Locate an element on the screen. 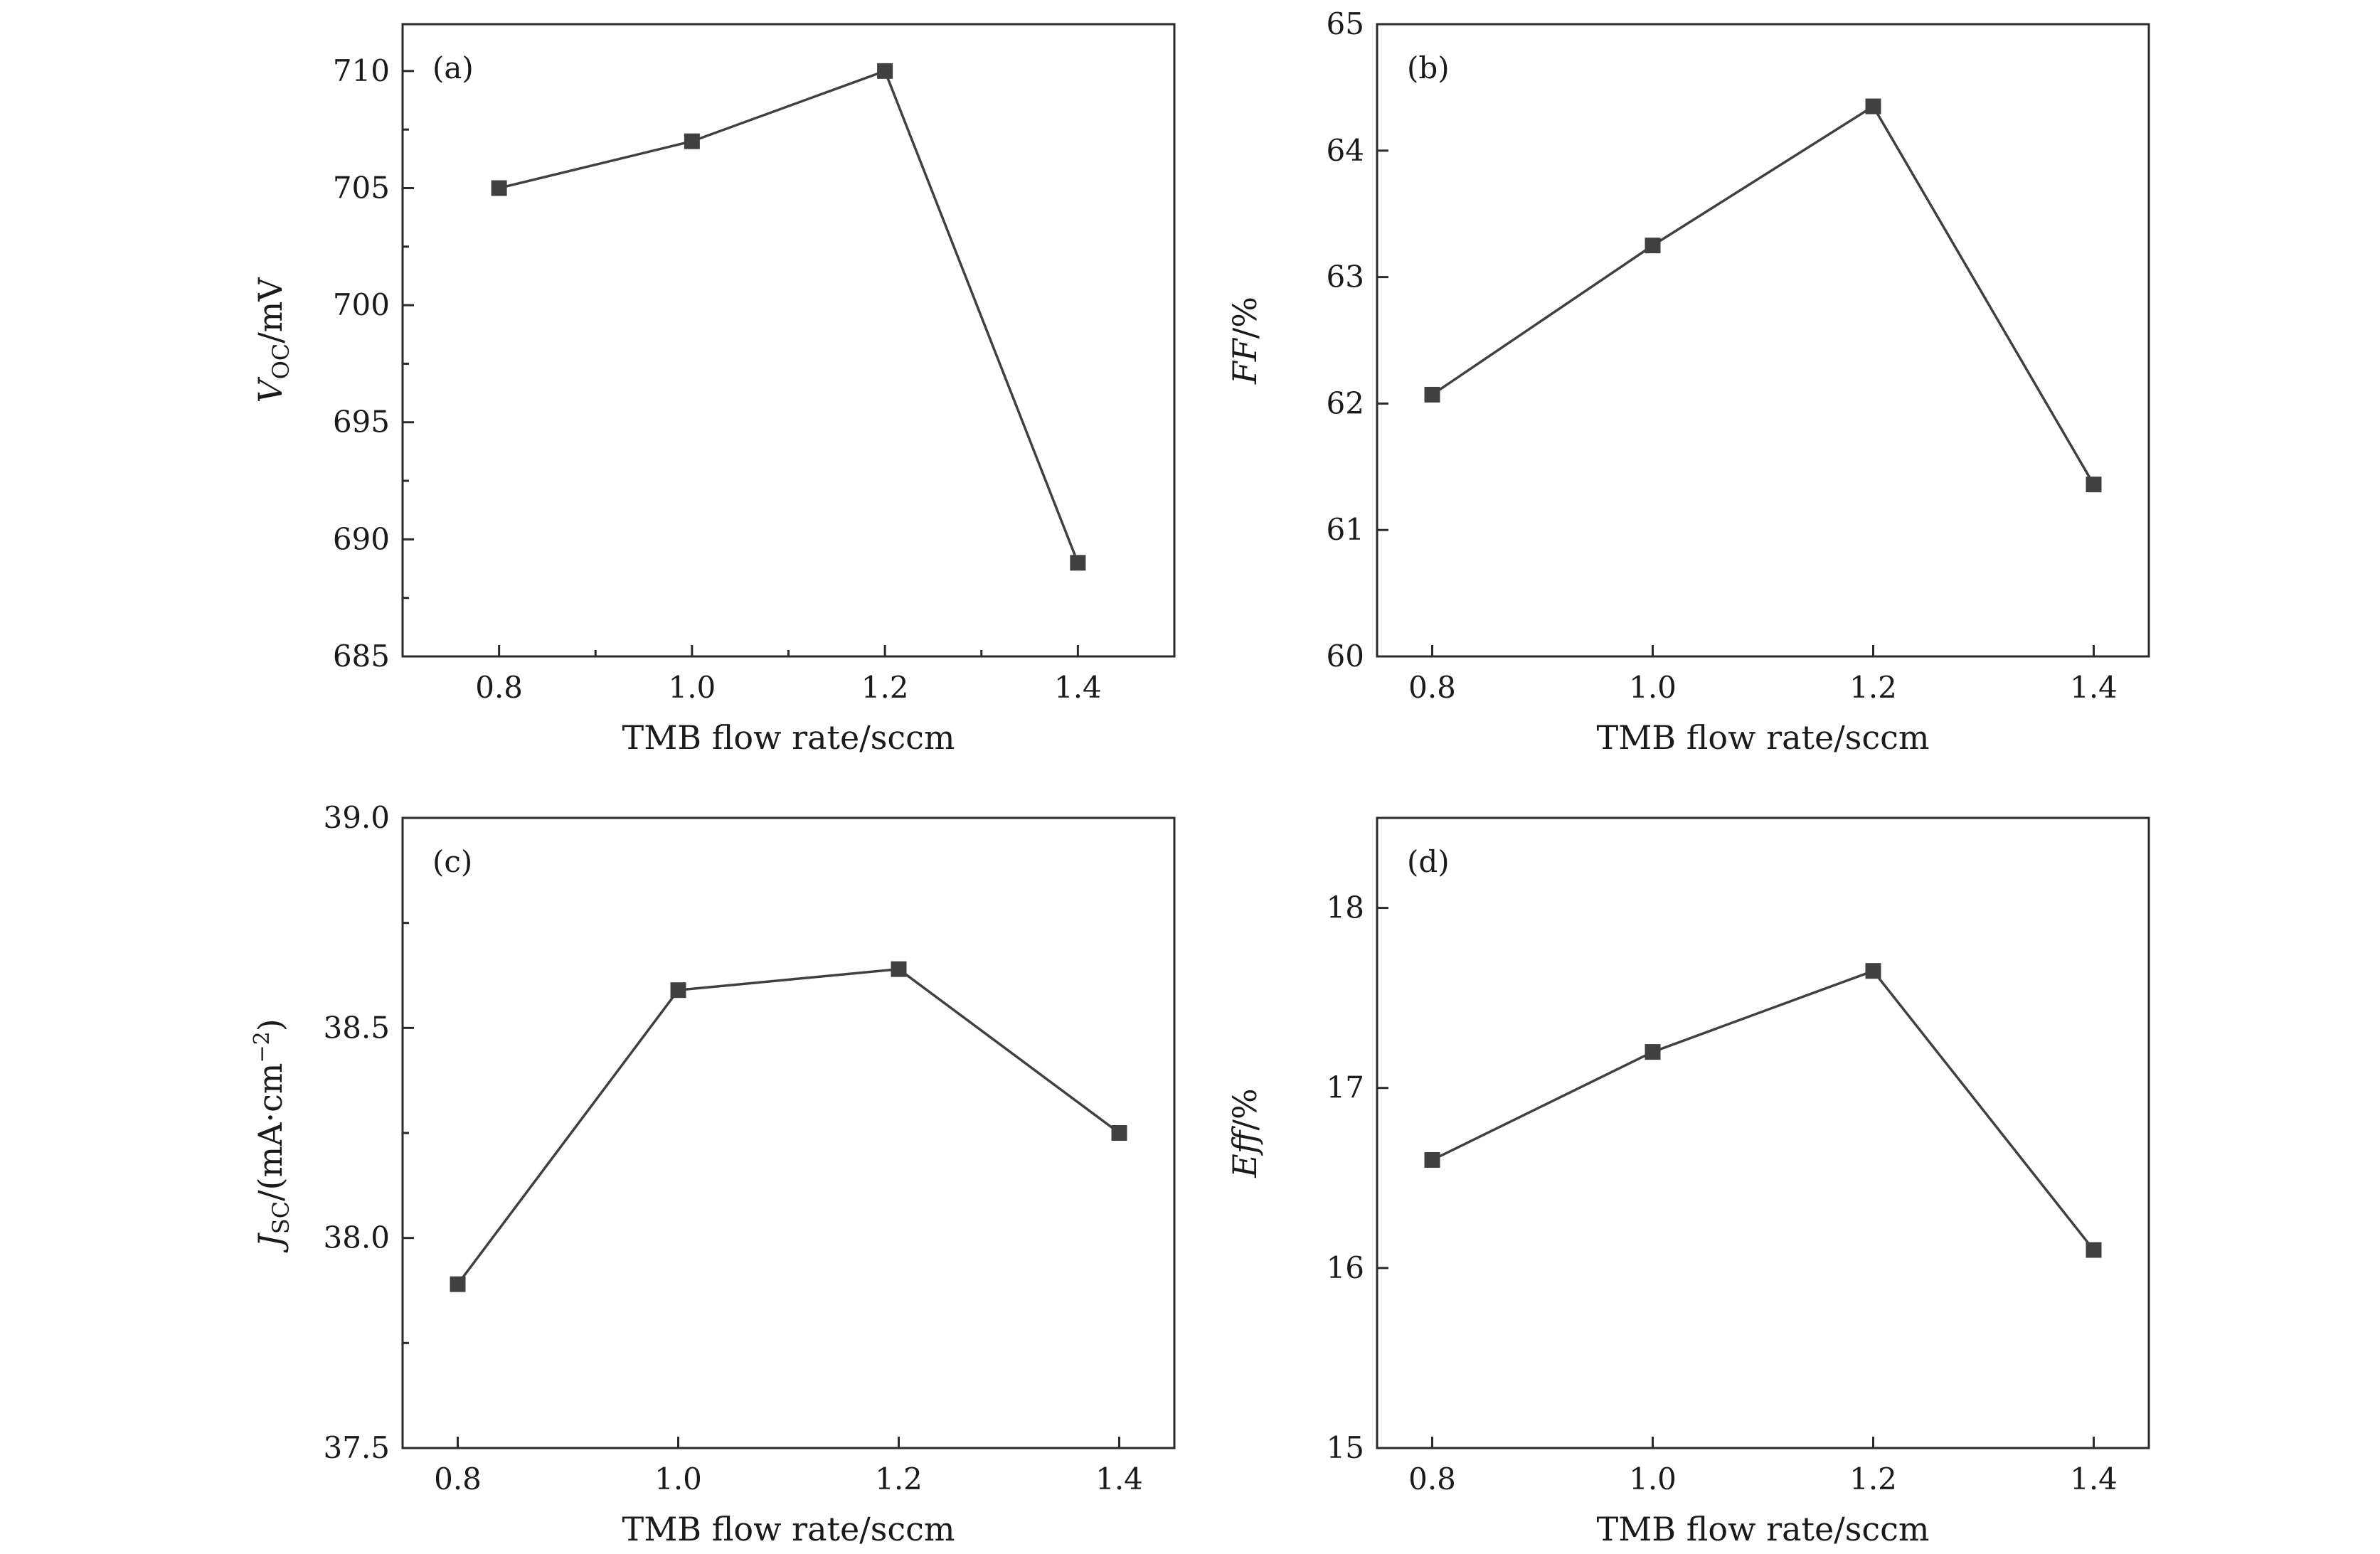  y-tick-label: 16 is located at coordinates (1345, 1267).